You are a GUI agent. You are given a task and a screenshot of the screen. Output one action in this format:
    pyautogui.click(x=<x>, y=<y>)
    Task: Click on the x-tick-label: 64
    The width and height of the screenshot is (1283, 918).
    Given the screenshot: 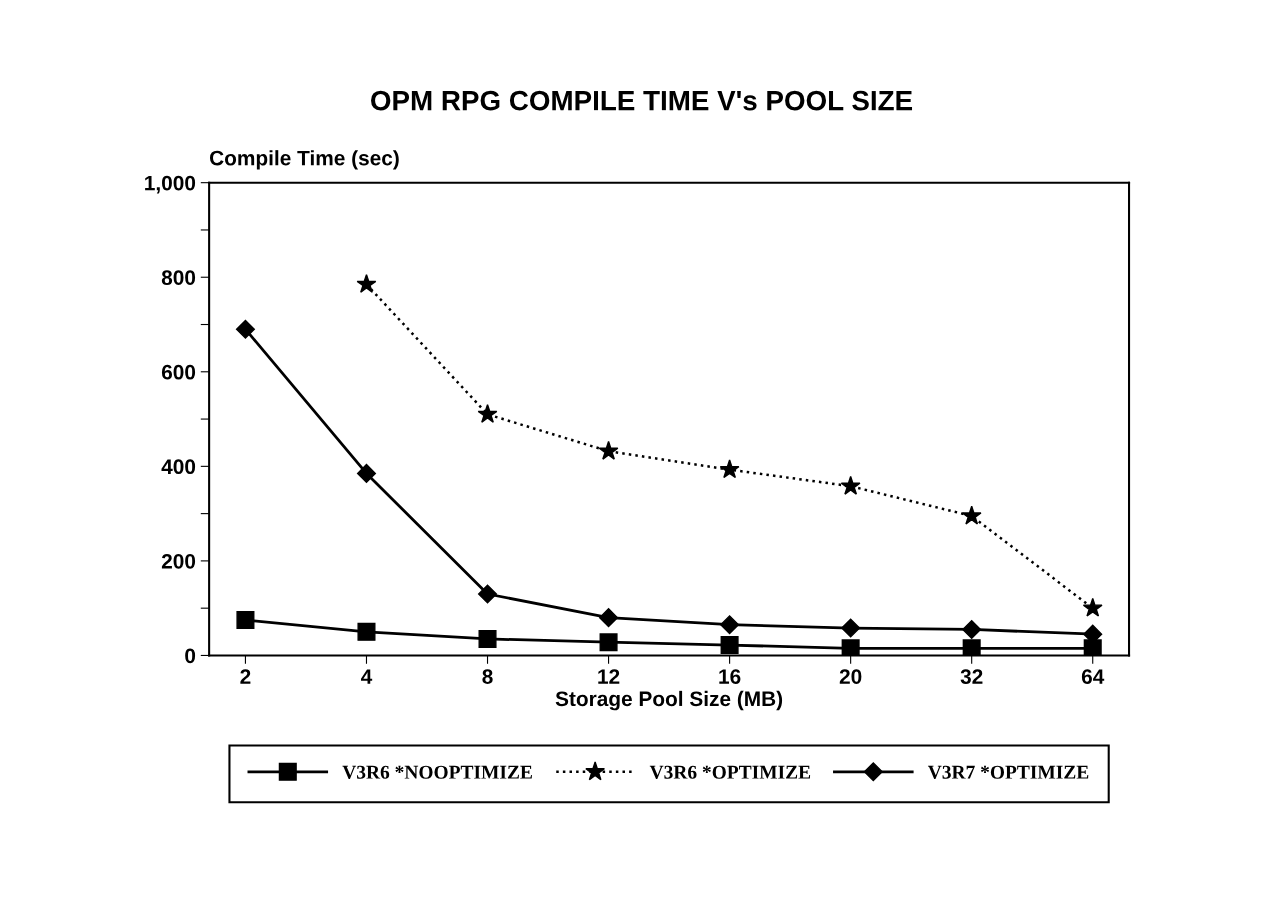 What is the action you would take?
    pyautogui.click(x=1093, y=676)
    